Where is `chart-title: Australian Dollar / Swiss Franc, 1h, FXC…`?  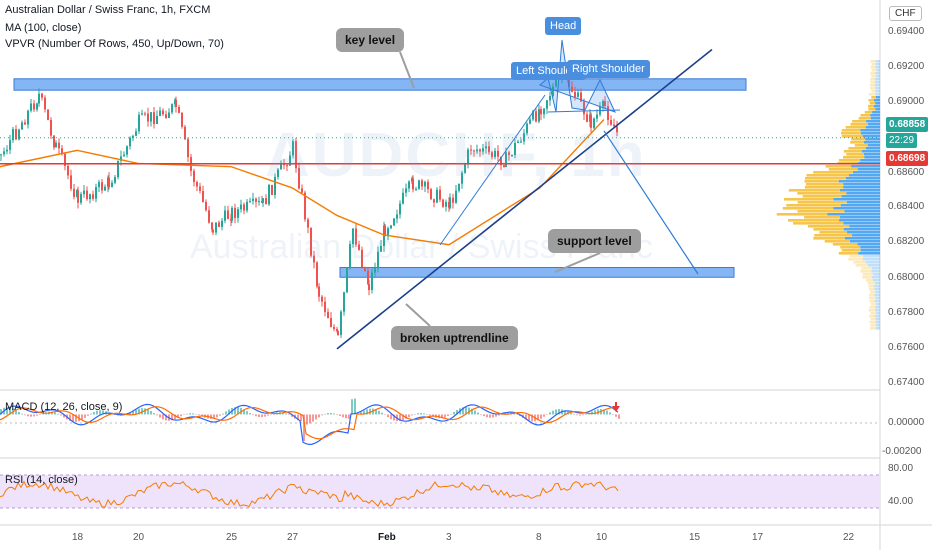 chart-title: Australian Dollar / Swiss Franc, 1h, FXC… is located at coordinates (108, 10).